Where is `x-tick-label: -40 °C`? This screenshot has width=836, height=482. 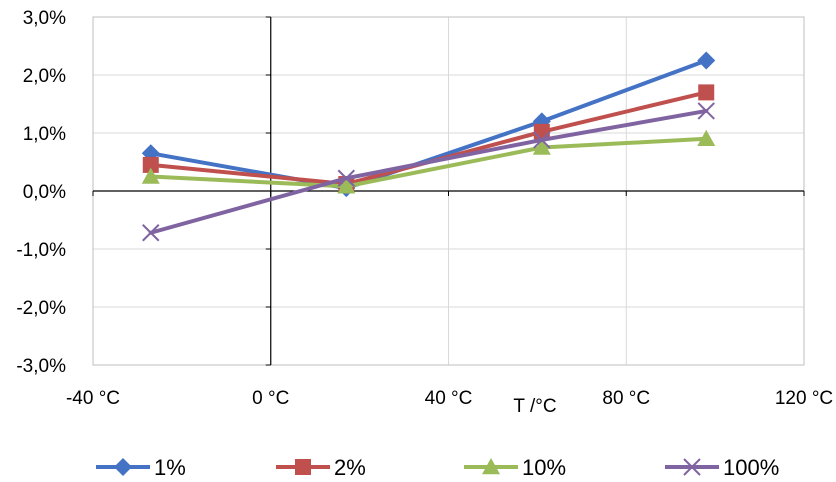 x-tick-label: -40 °C is located at coordinates (93, 398).